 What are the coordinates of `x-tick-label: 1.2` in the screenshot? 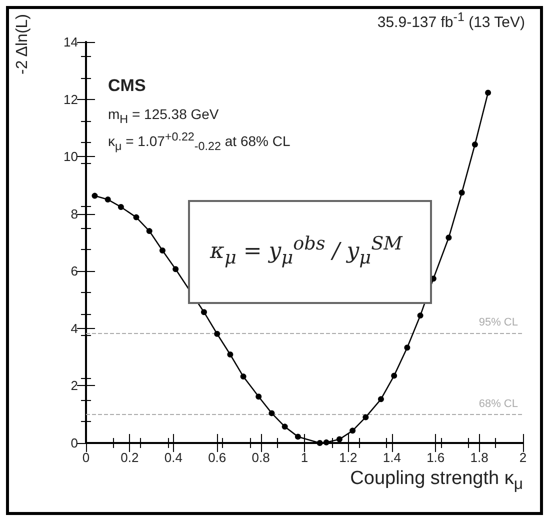 It's located at (348, 457).